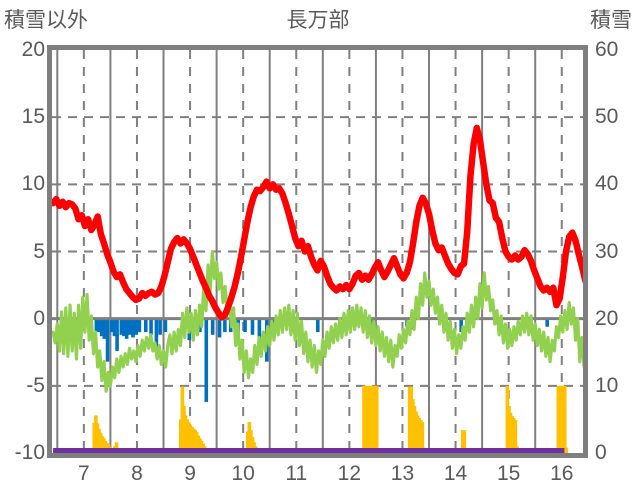  I want to click on left-tick-label: -5, so click(35, 385).